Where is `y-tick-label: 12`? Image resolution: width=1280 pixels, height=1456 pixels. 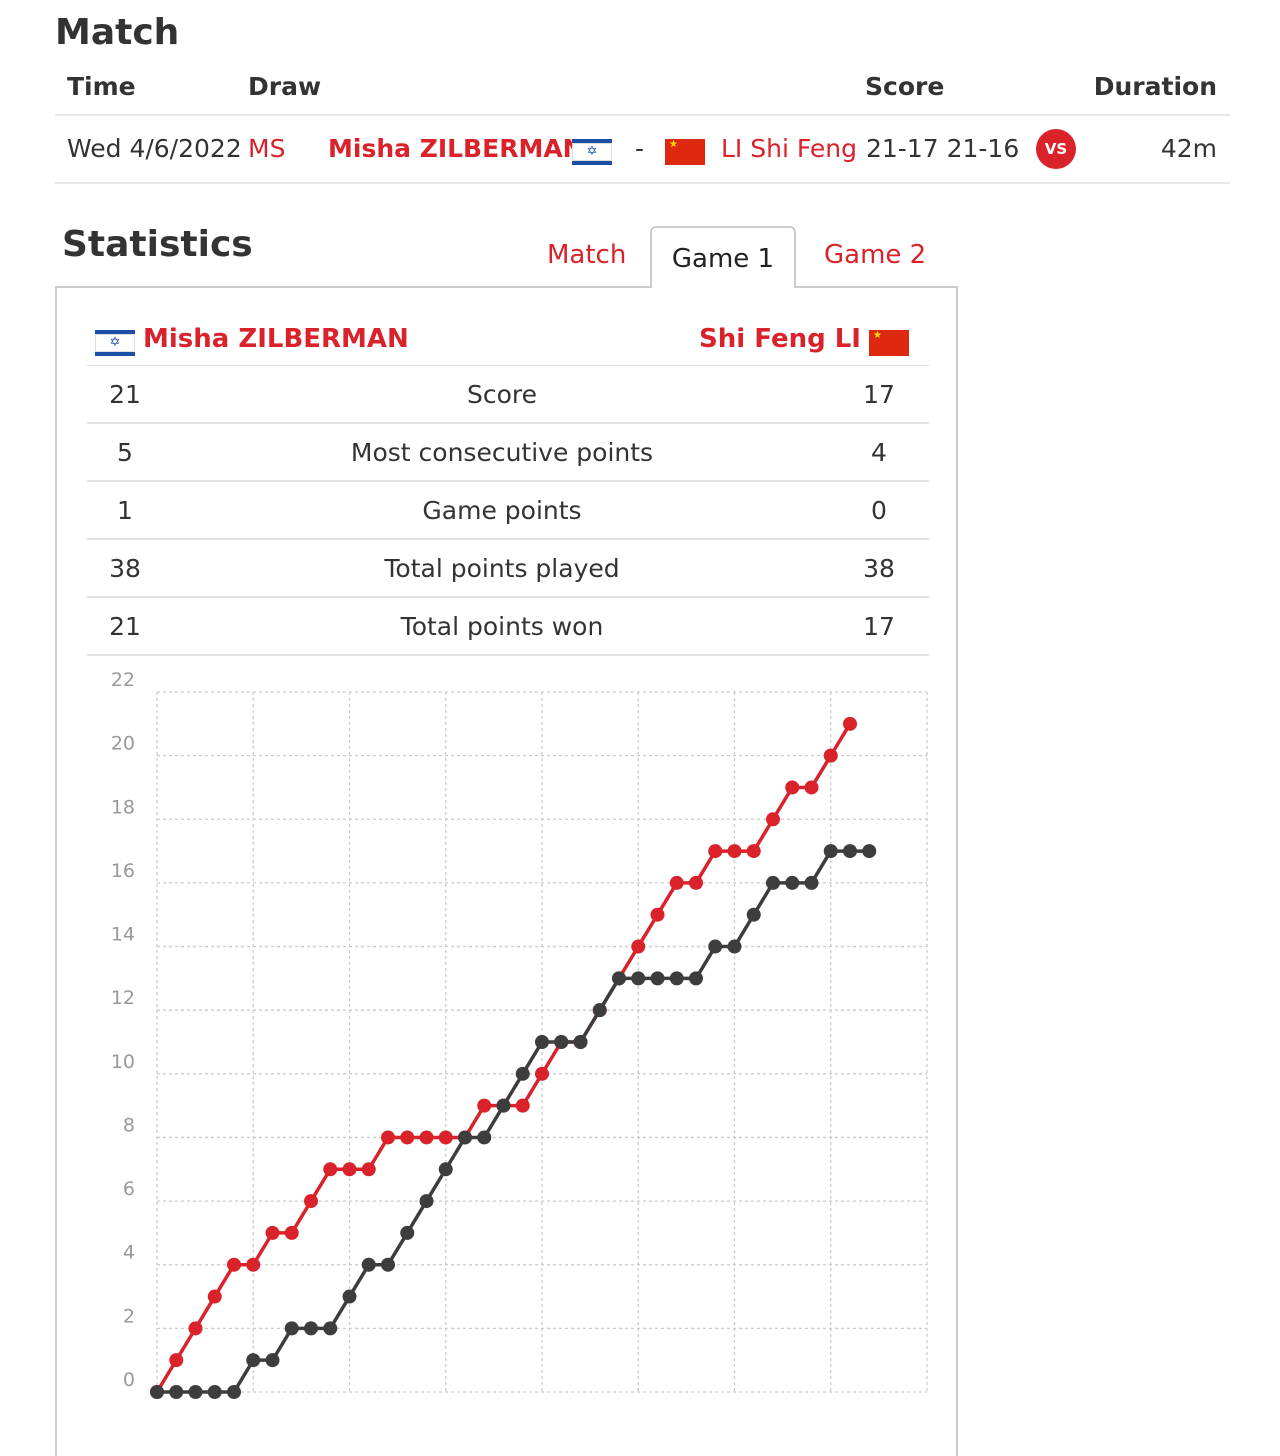
y-tick-label: 12 is located at coordinates (123, 998).